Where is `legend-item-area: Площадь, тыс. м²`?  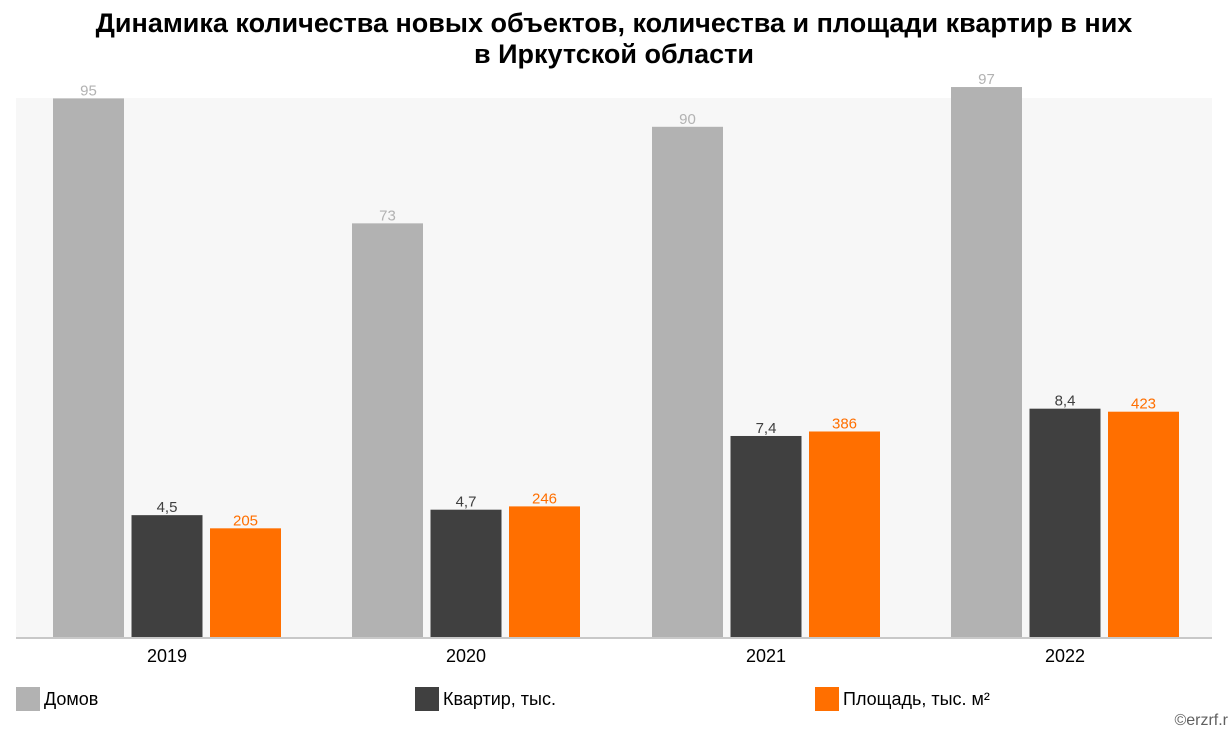
legend-item-area: Площадь, тыс. м² is located at coordinates (902, 699).